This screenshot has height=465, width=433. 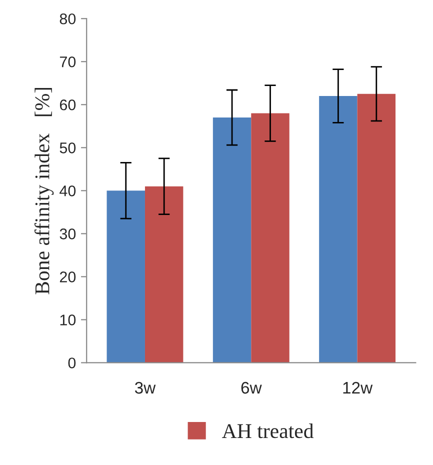 I want to click on y-tick-label: 20, so click(x=68, y=277).